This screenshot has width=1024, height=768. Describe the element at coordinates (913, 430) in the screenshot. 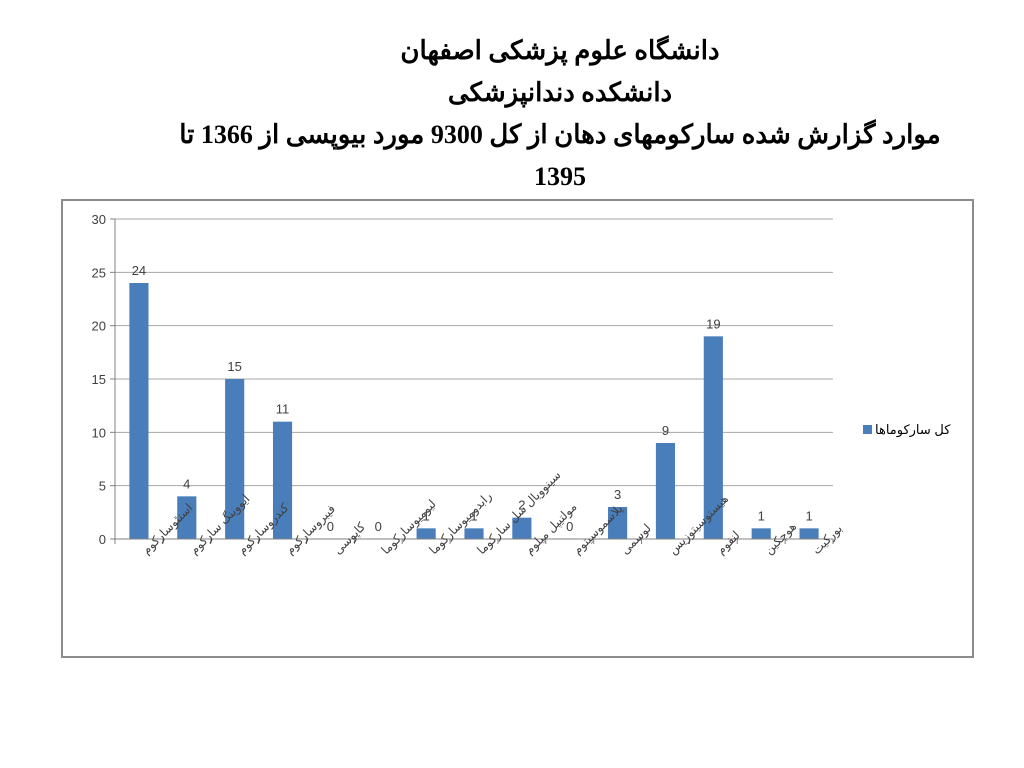

I see `legend-label: کل سارکوماها` at that location.